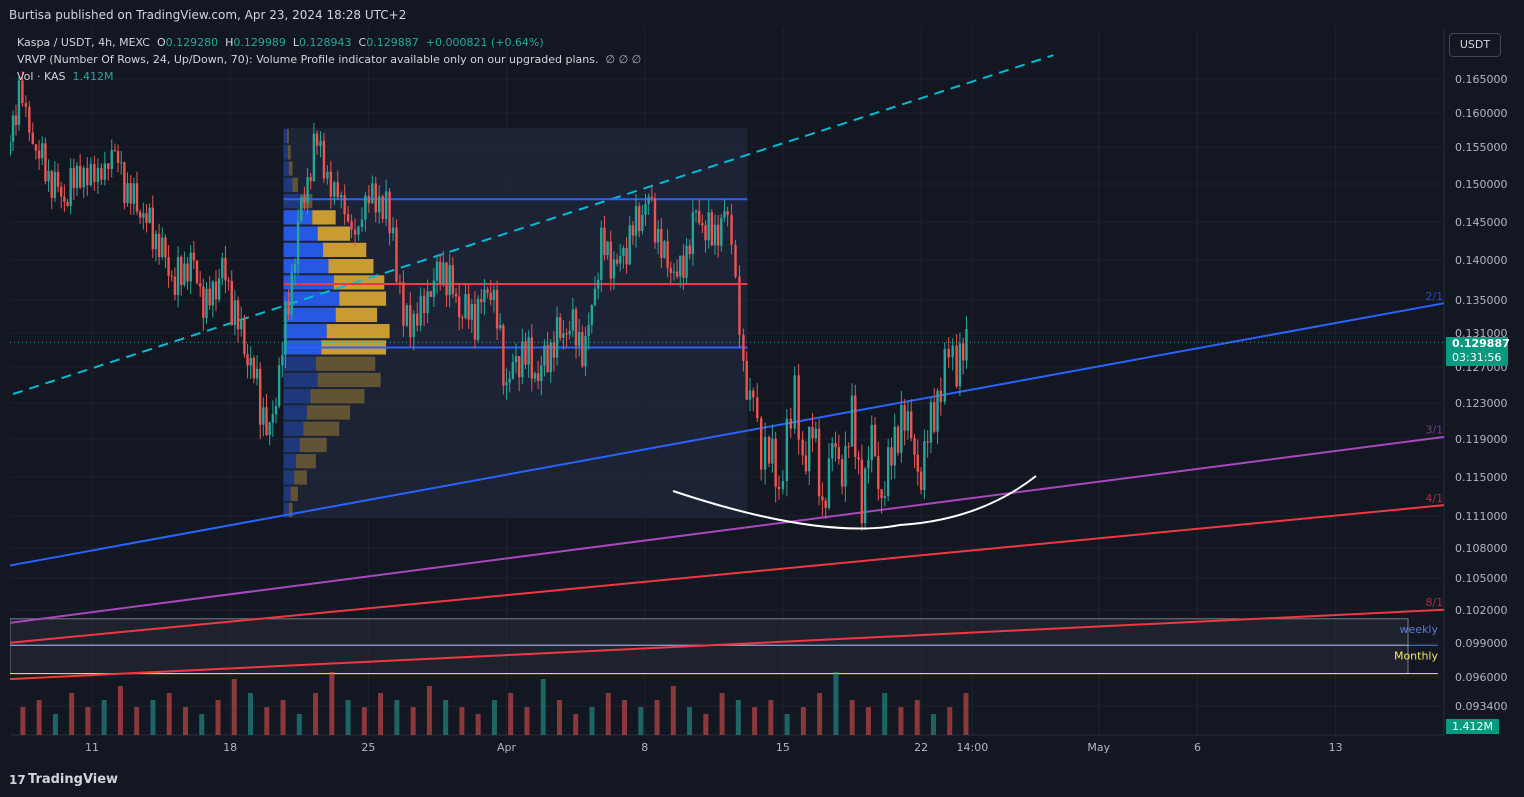 Image resolution: width=1524 pixels, height=797 pixels. Describe the element at coordinates (329, 77) in the screenshot. I see `volume-row: Vol · KAS 1.412M` at that location.